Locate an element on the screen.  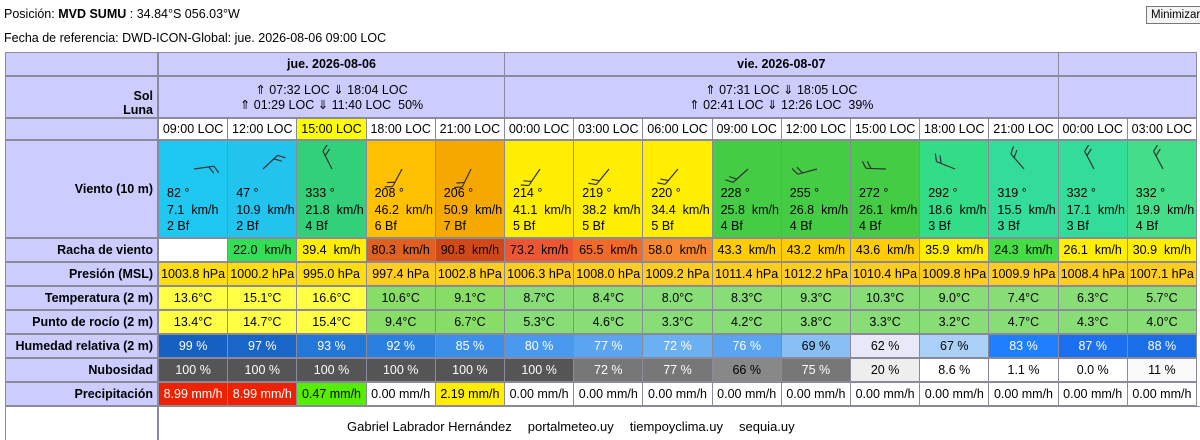
temp: 9.3°C is located at coordinates (815, 298).